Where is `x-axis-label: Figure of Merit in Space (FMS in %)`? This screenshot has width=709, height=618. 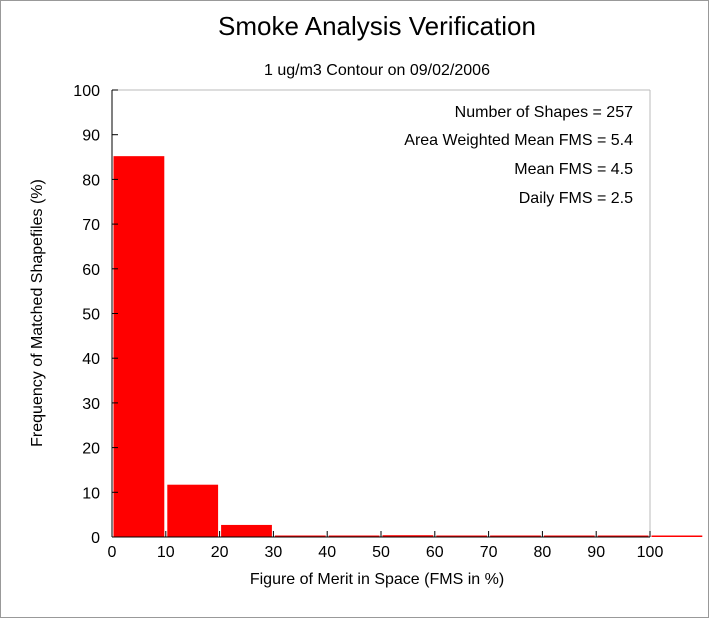 x-axis-label: Figure of Merit in Space (FMS in %) is located at coordinates (377, 579).